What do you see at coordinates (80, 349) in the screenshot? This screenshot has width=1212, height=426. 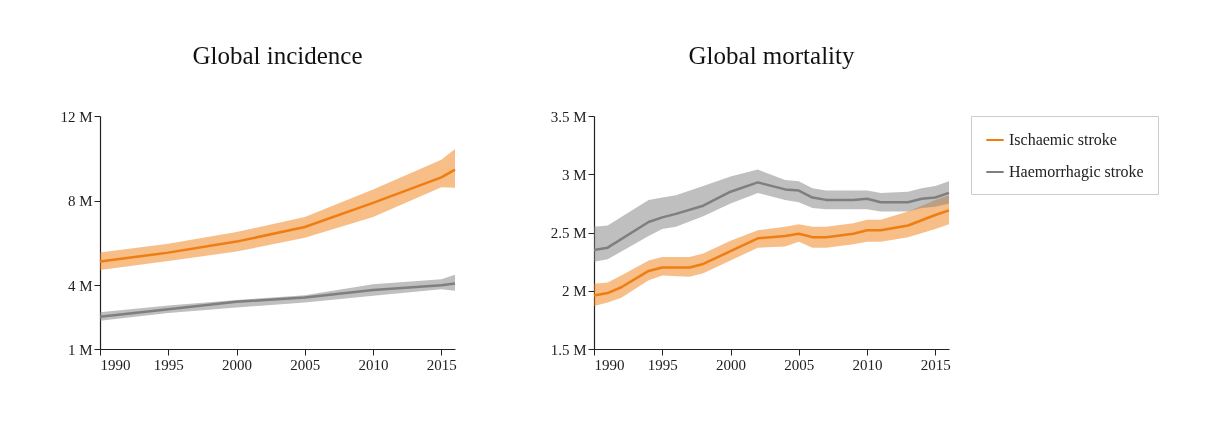 I see `y-tick-label: 1 M` at bounding box center [80, 349].